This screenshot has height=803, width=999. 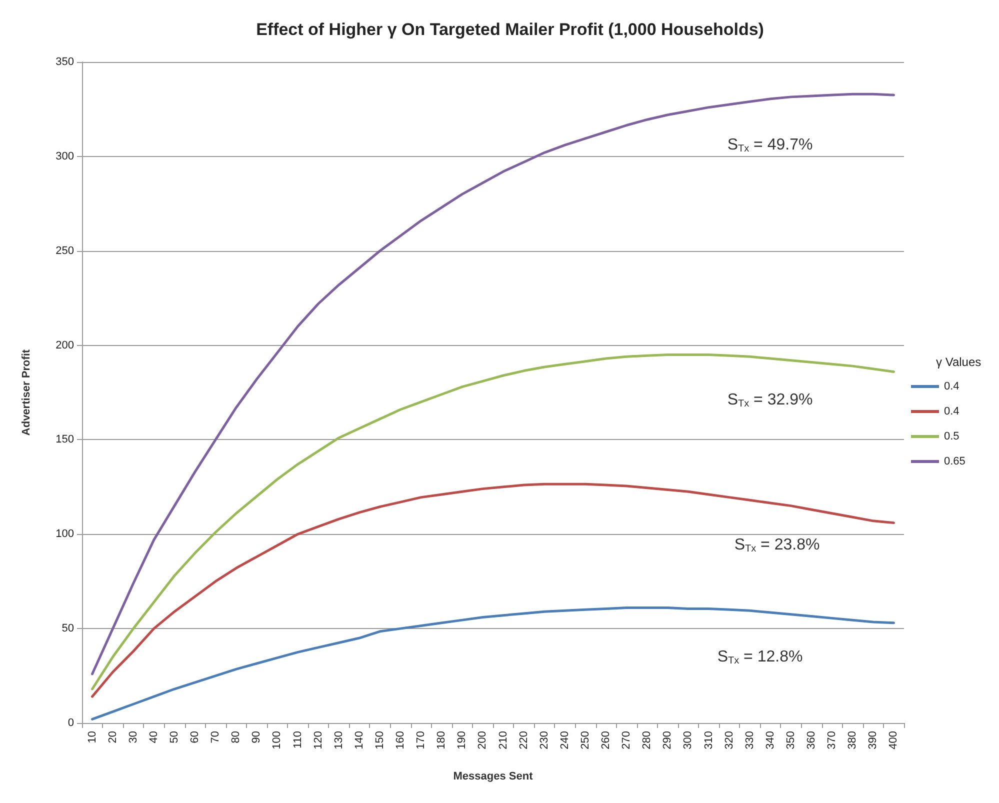 I want to click on x-tick-label: 170, so click(x=421, y=740).